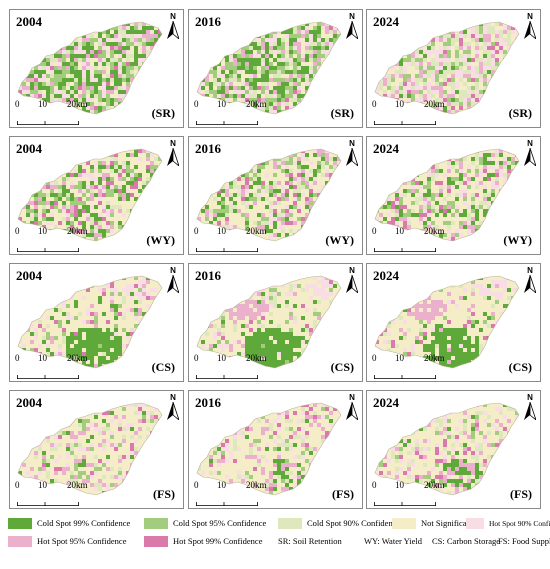  I want to click on map-panel: 2004 (WY) N 0 10 20km, so click(96, 195).